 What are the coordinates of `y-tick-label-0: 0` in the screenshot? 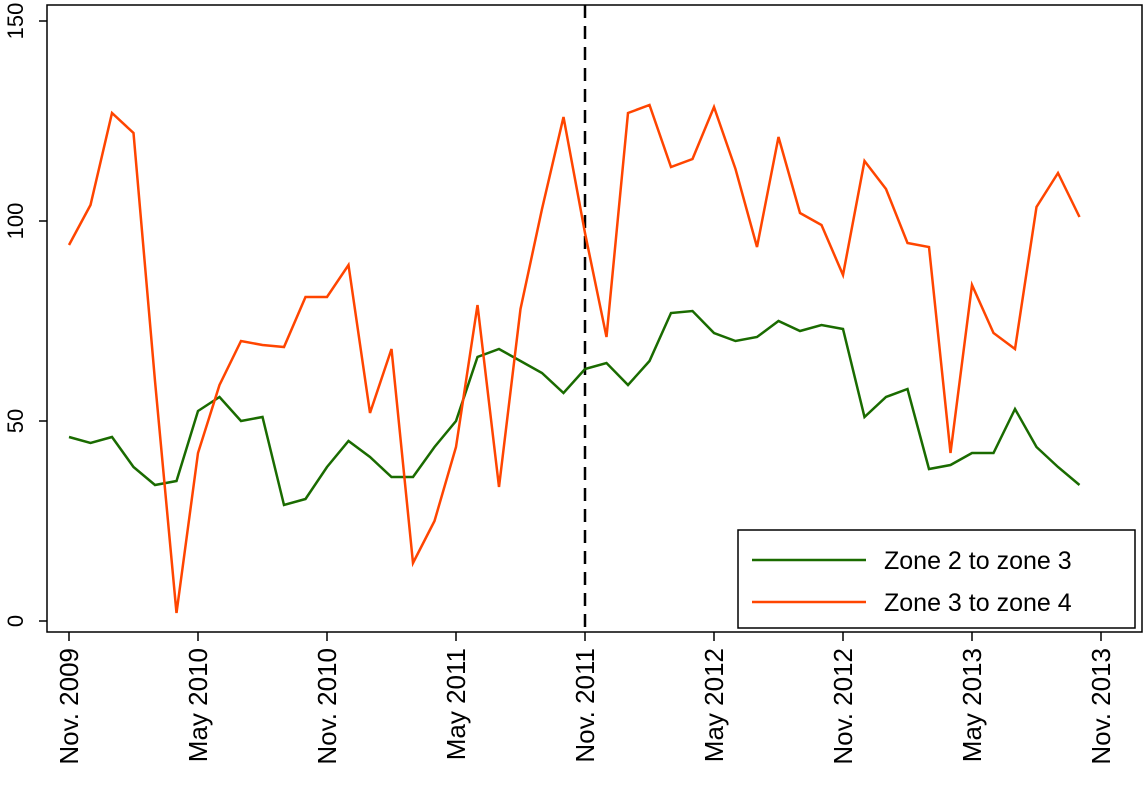 It's located at (15, 621).